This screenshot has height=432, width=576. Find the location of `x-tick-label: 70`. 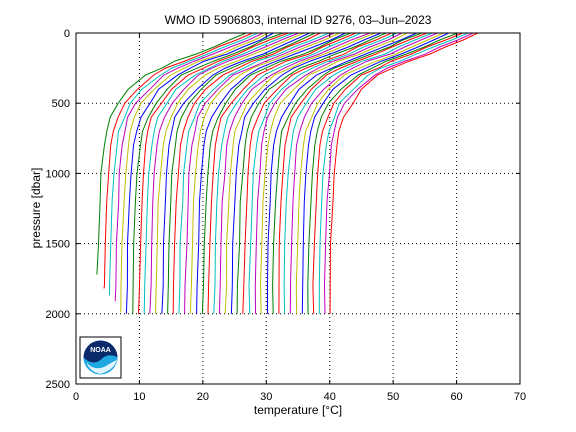

x-tick-label: 70 is located at coordinates (520, 397).